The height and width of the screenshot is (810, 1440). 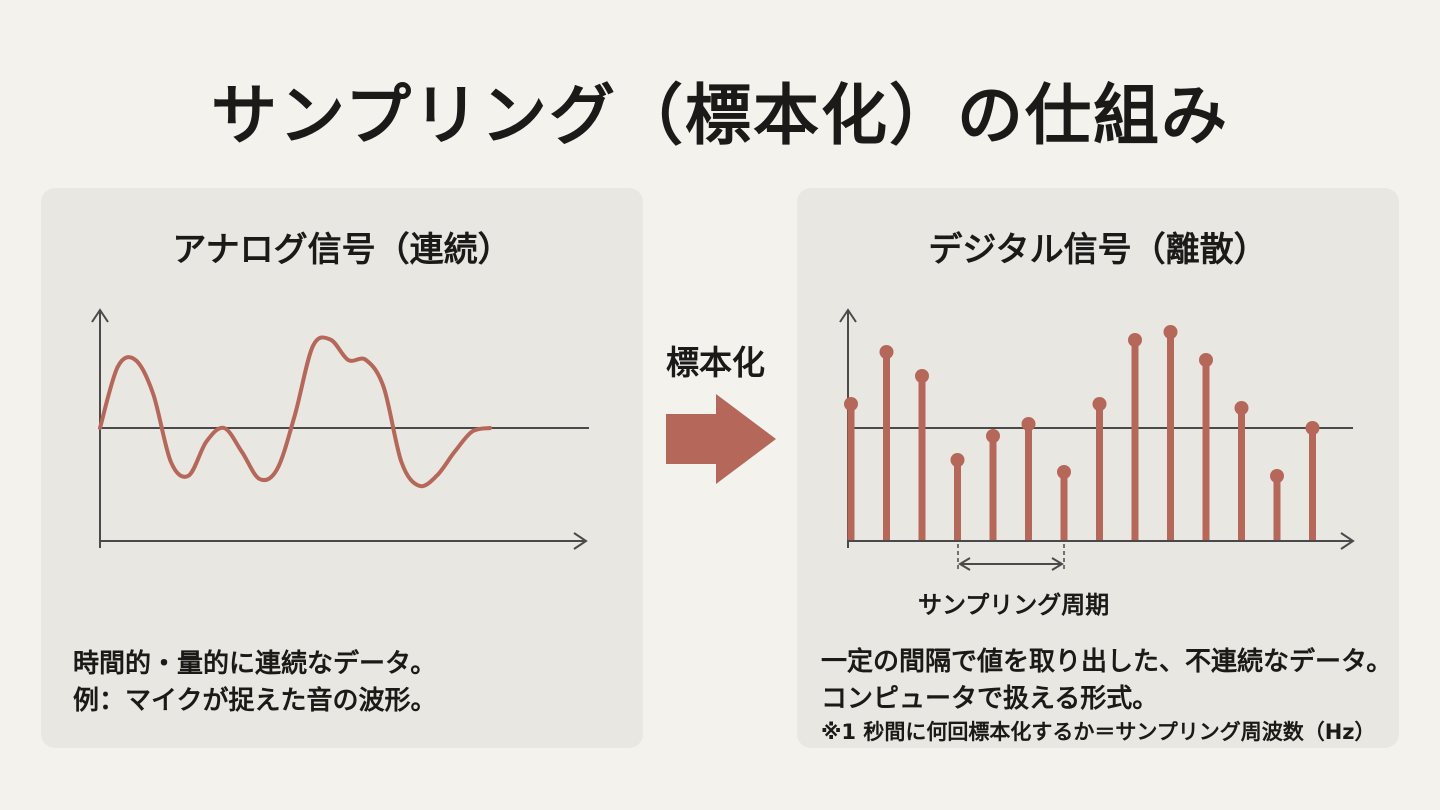 I want to click on digital-heading: デジタル信号（離散）, so click(x=1098, y=250).